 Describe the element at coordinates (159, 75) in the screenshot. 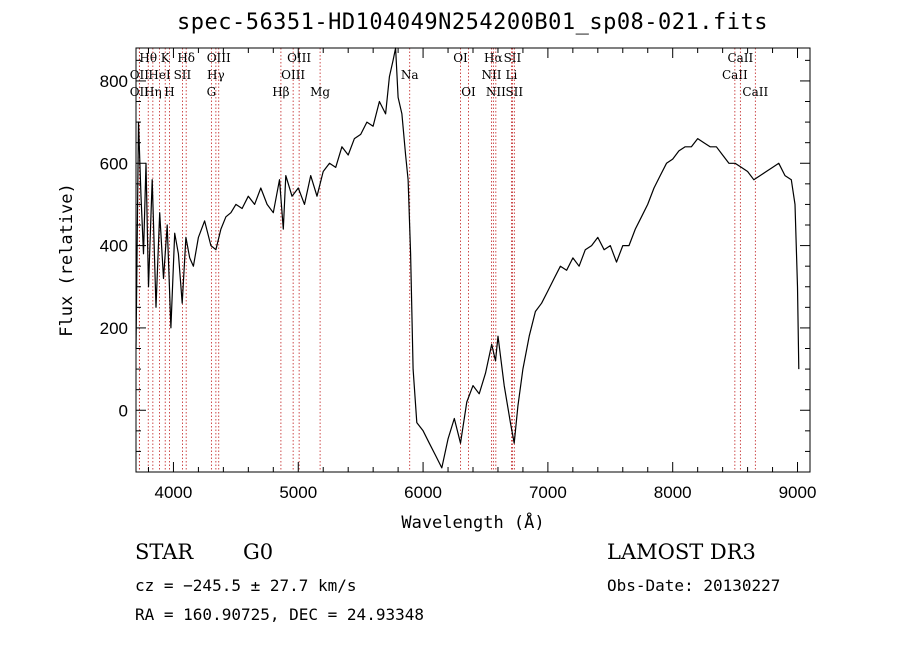

I see `line-label: HeI` at that location.